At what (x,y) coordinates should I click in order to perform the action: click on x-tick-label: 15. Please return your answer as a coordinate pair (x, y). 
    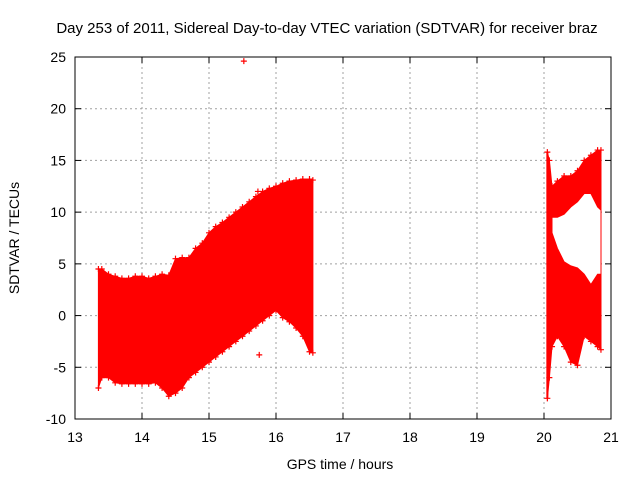
    Looking at the image, I should click on (209, 437).